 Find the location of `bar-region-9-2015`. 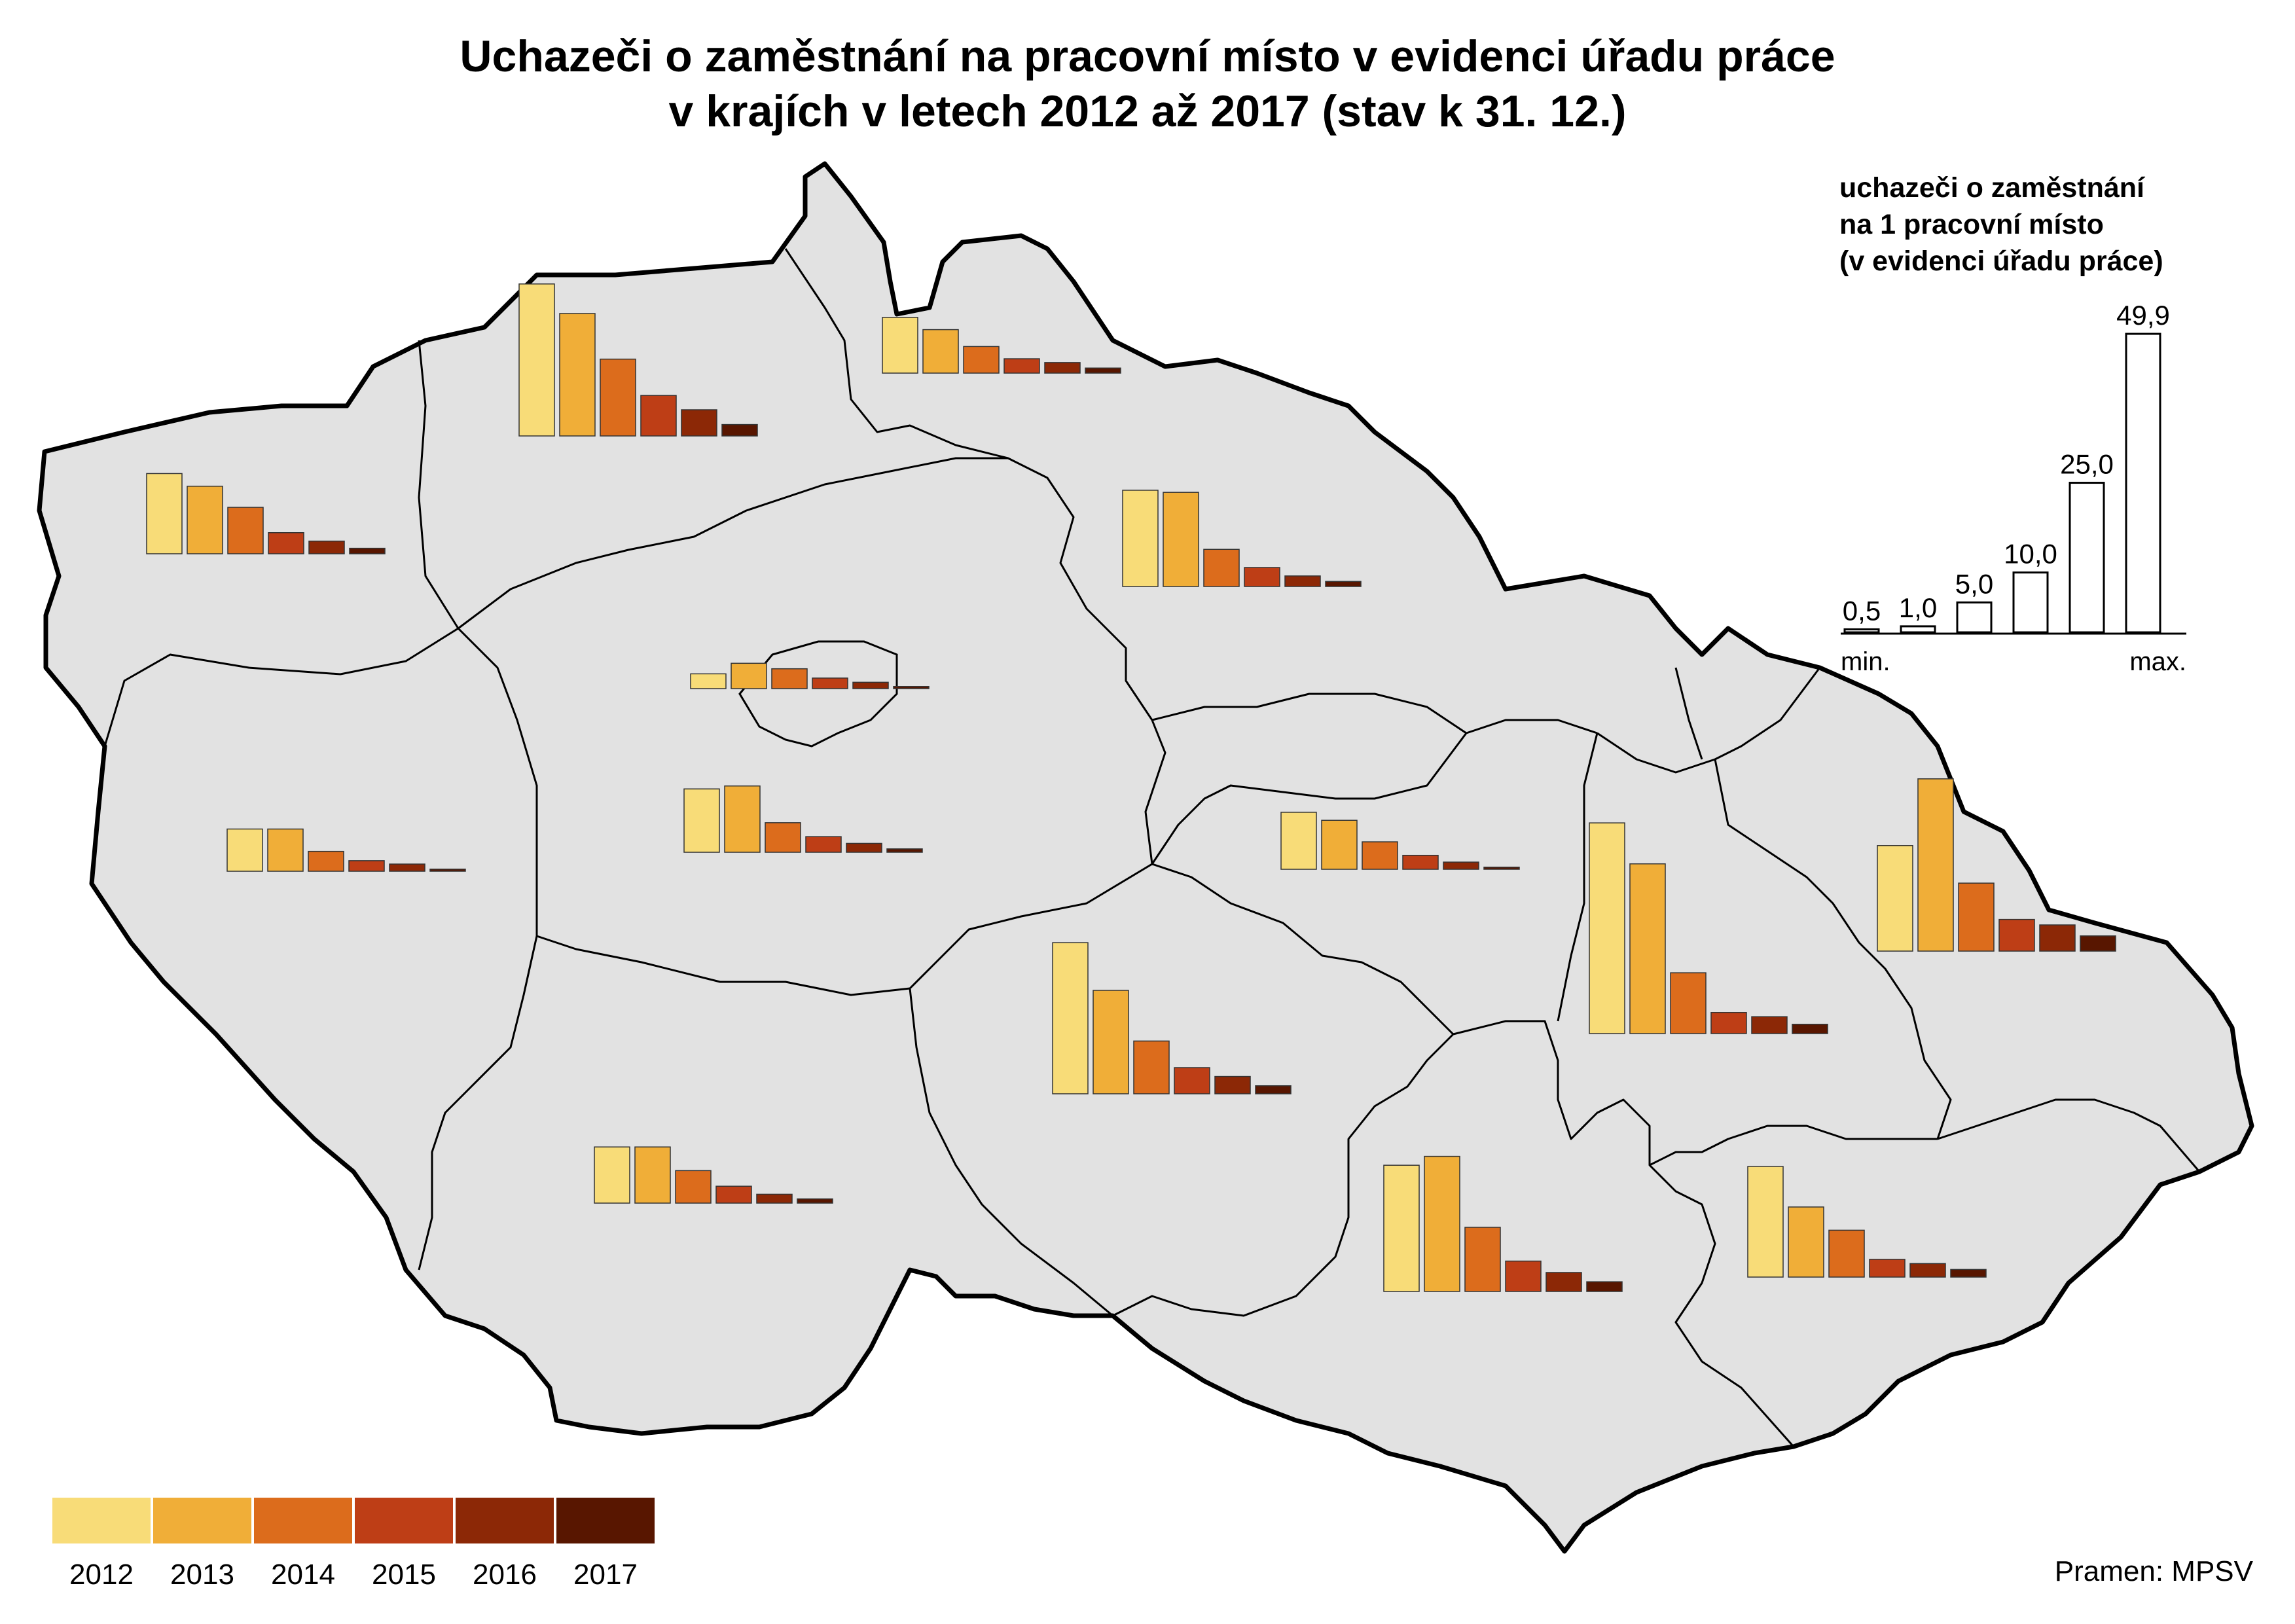

bar-region-9-2015 is located at coordinates (1421, 862).